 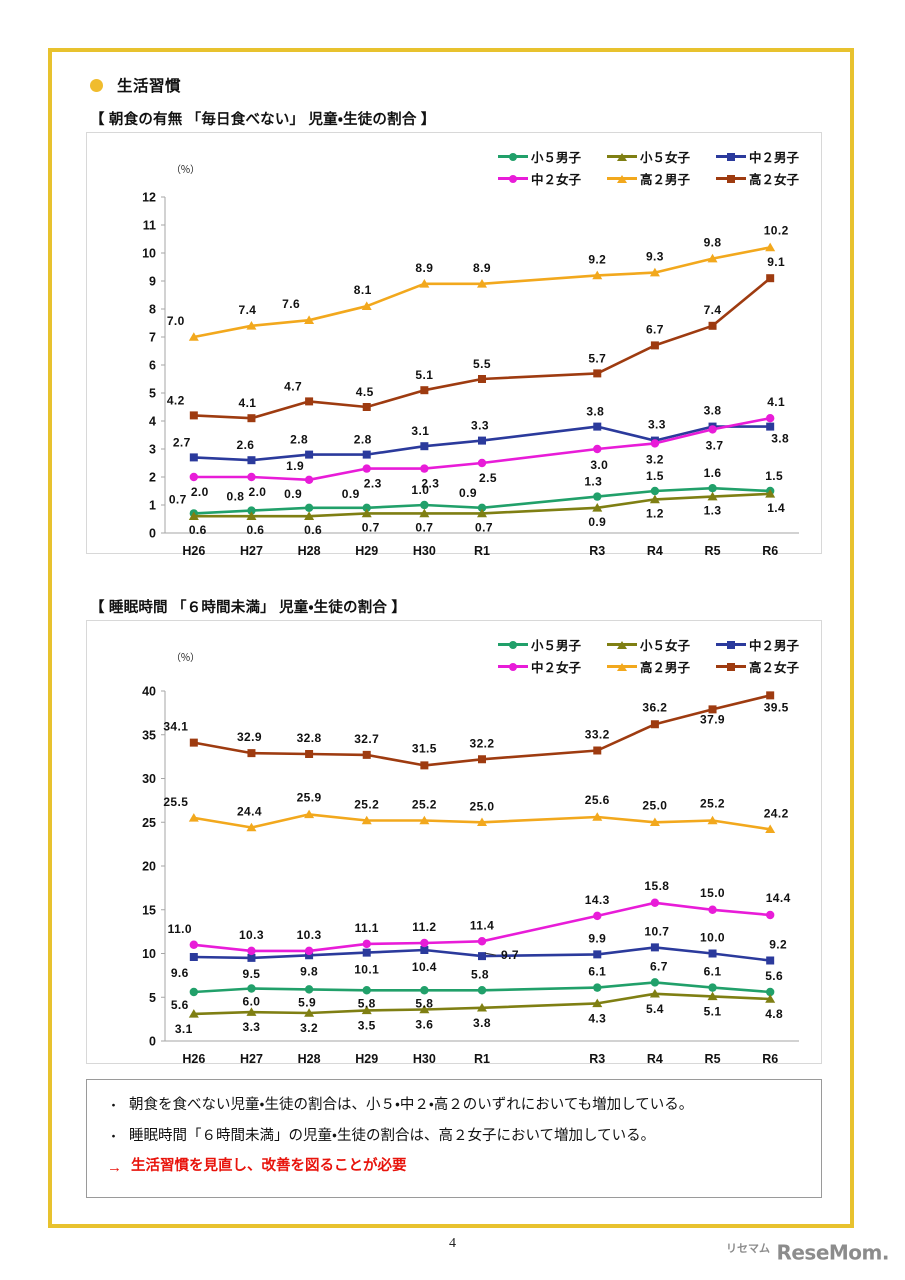 I want to click on data-label: 2.5, so click(x=488, y=478).